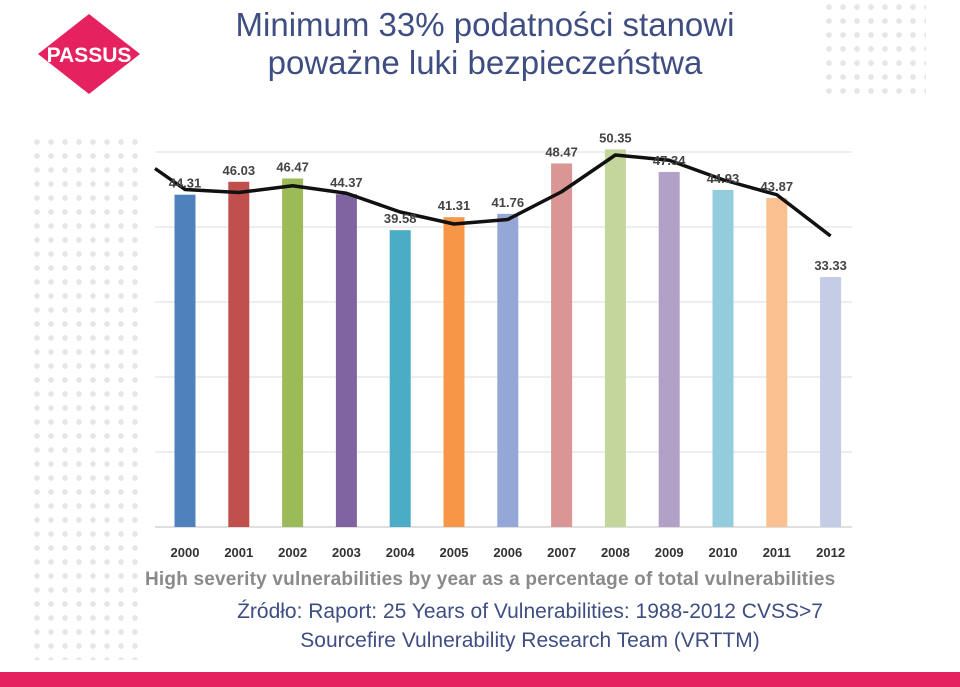 This screenshot has width=960, height=687. I want to click on value-label-2006: 41.76, so click(508, 202).